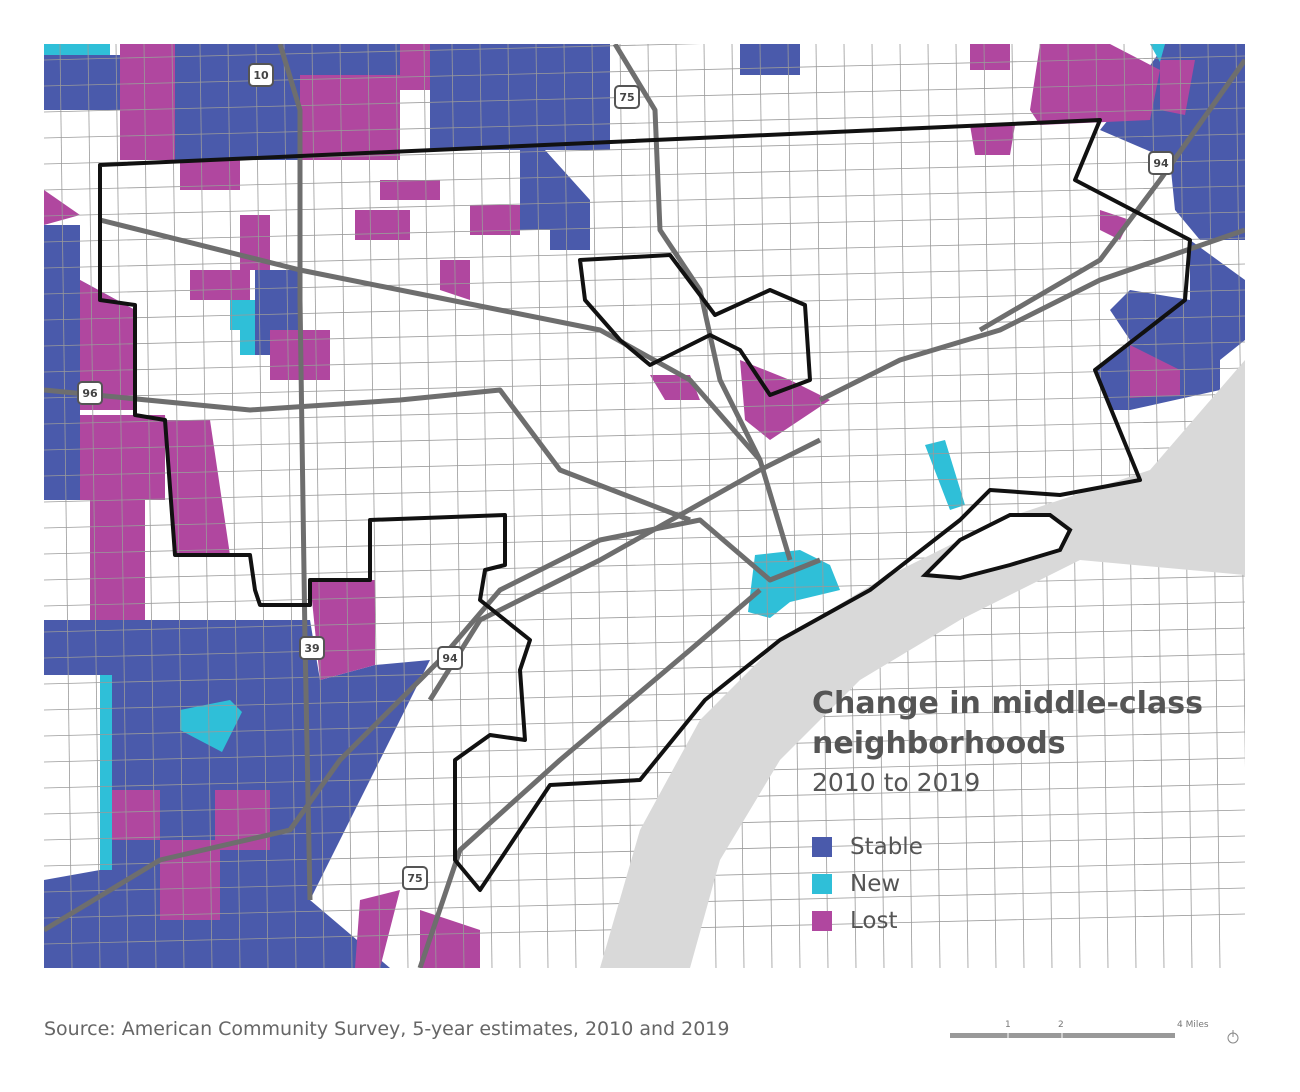  What do you see at coordinates (1094, 1032) in the screenshot?
I see `scale-bar: 1 2 4 Miles` at bounding box center [1094, 1032].